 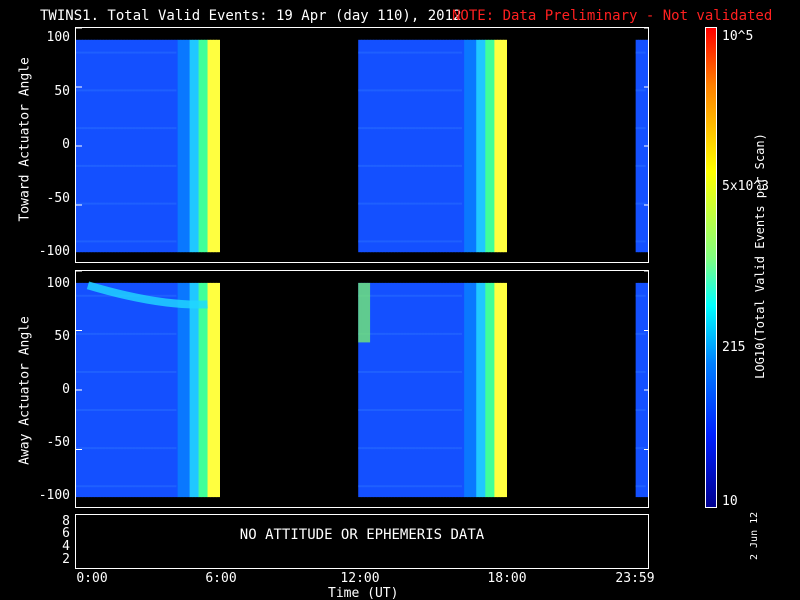 I want to click on x-tick: 0:00, so click(x=92, y=578).